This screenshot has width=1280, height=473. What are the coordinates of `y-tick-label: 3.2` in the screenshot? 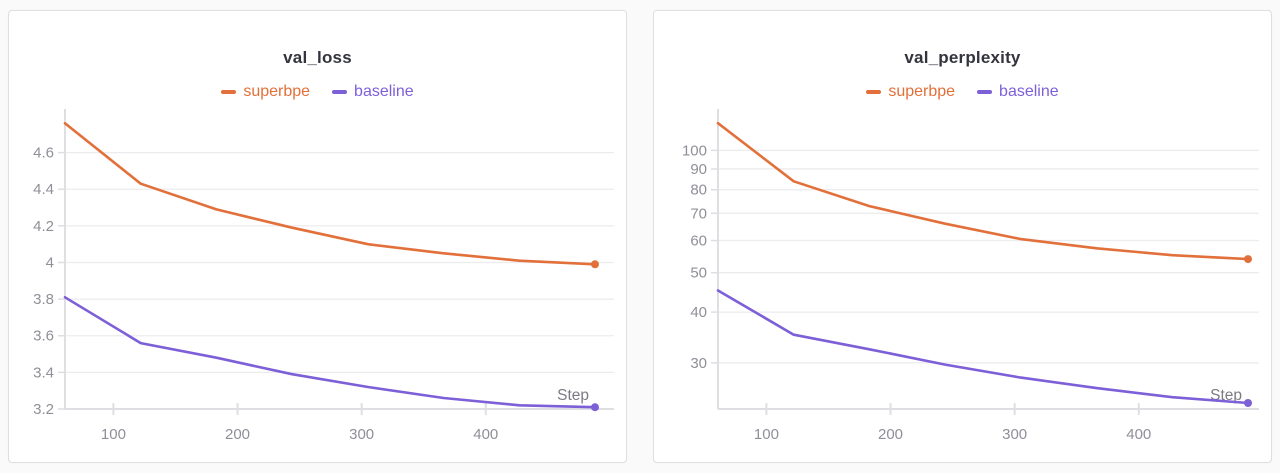 It's located at (43, 409).